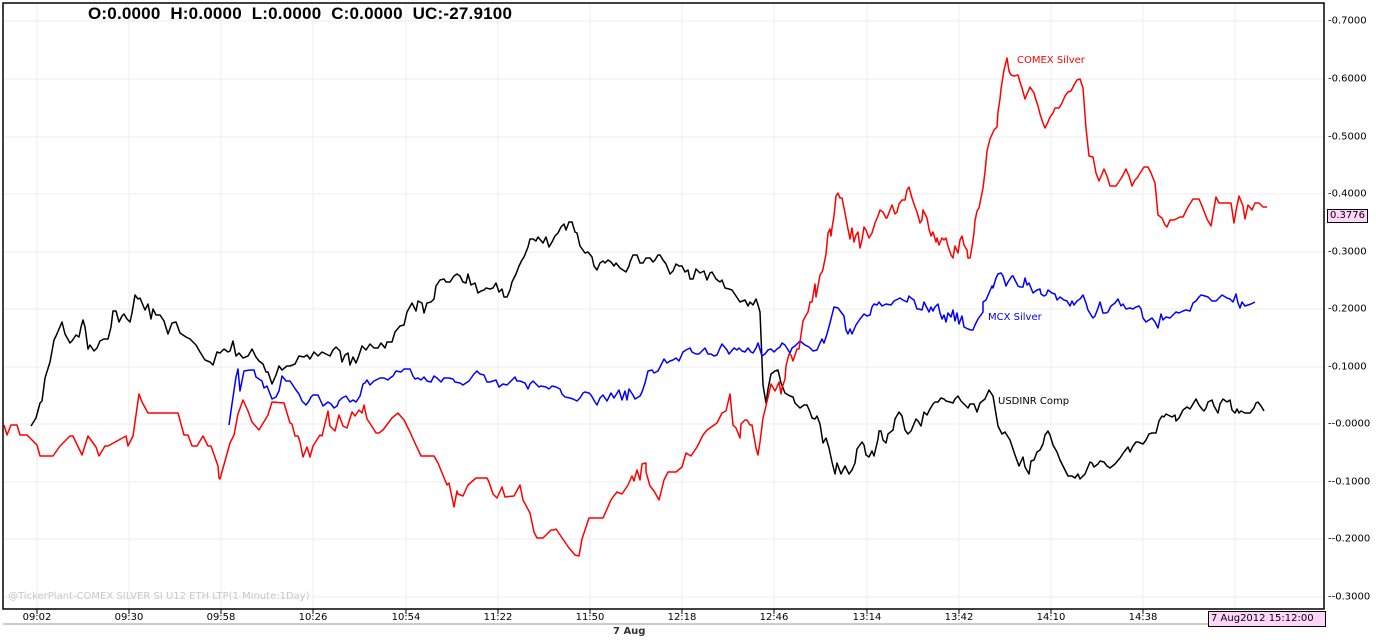 This screenshot has width=1376, height=640. Describe the element at coordinates (774, 617) in the screenshot. I see `x-axis-label: 12:46` at that location.